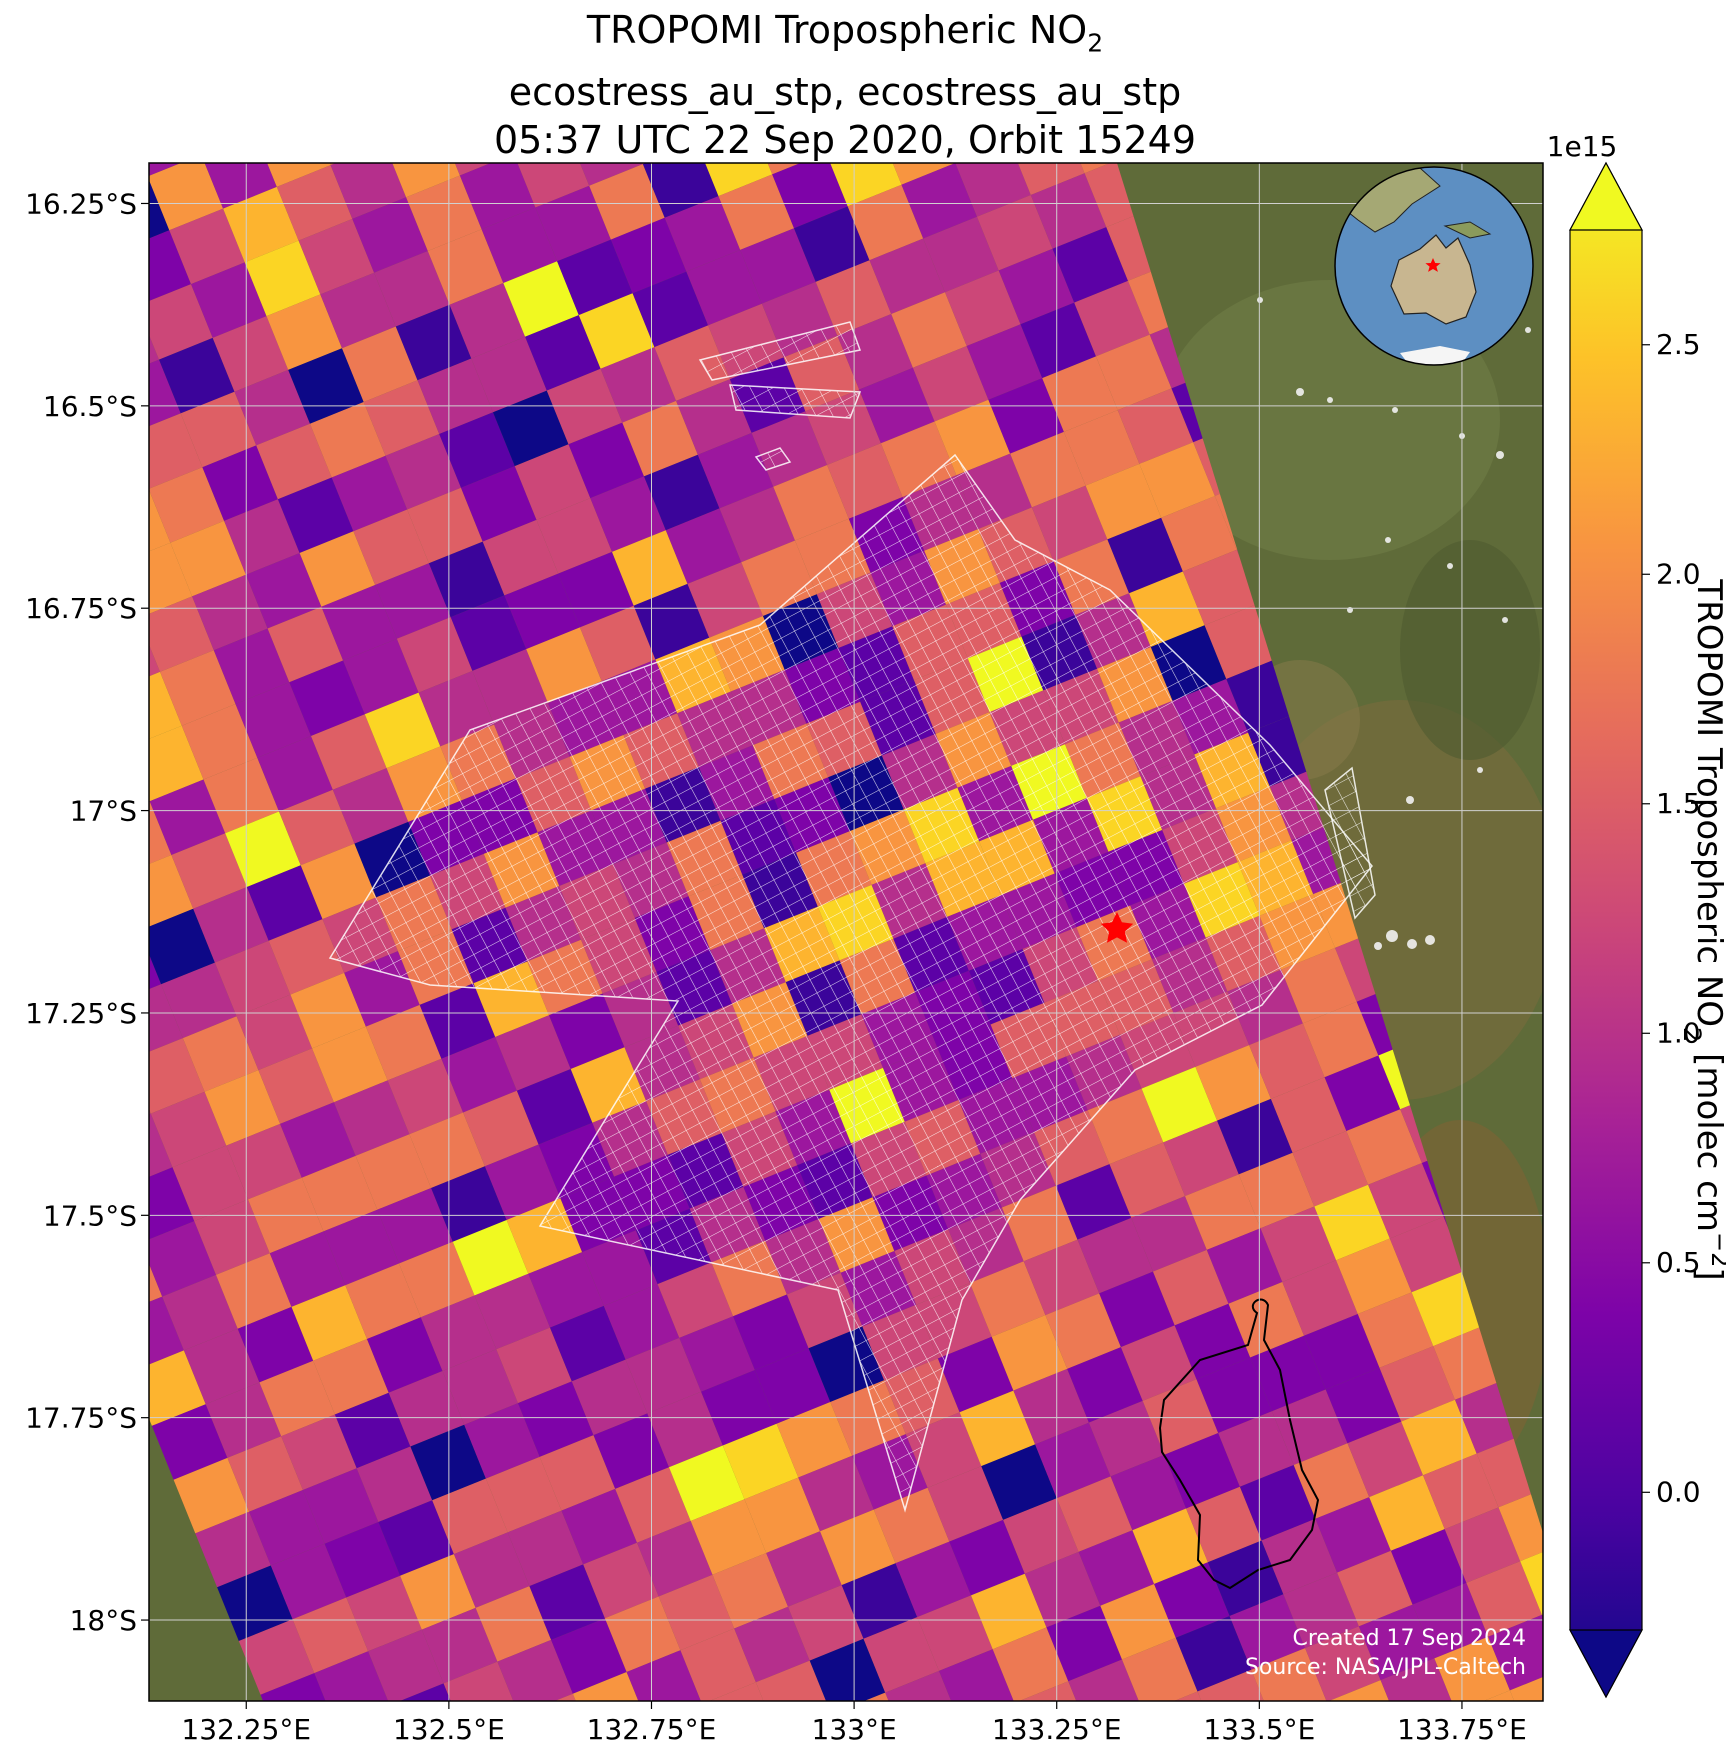 The width and height of the screenshot is (1726, 1752). I want to click on title-line-2: ecostress_au_stp, ecostress_au_stp, so click(845, 91).